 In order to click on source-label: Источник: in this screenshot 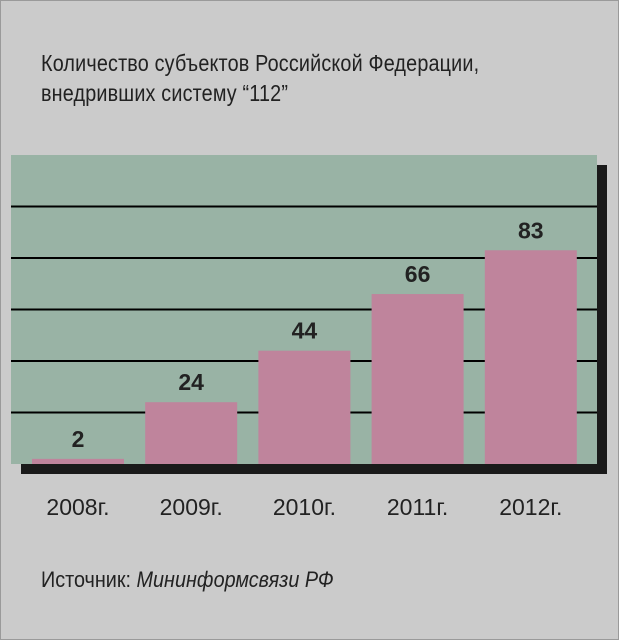, I will do `click(89, 579)`.